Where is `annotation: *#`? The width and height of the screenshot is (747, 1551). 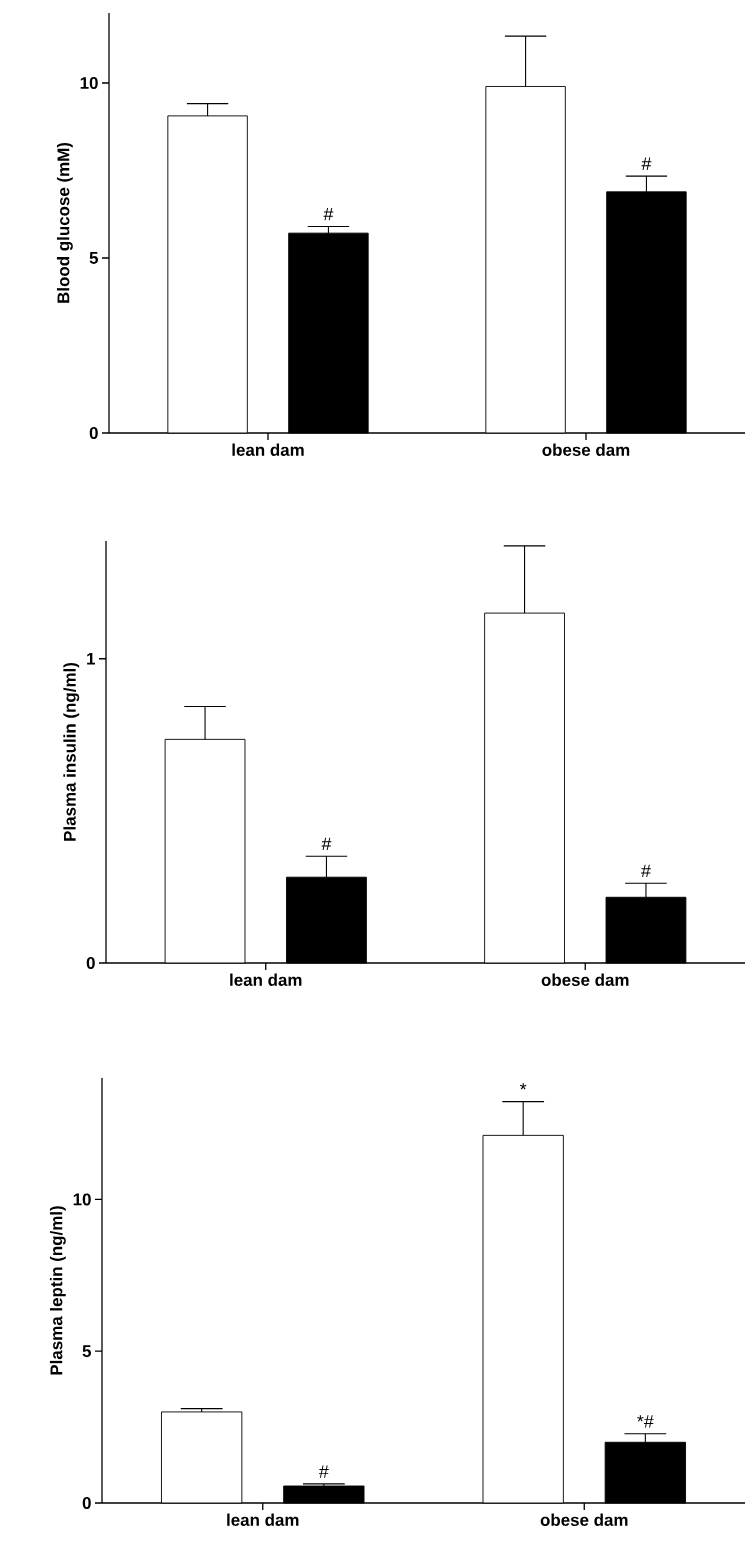
annotation: *# is located at coordinates (645, 1421).